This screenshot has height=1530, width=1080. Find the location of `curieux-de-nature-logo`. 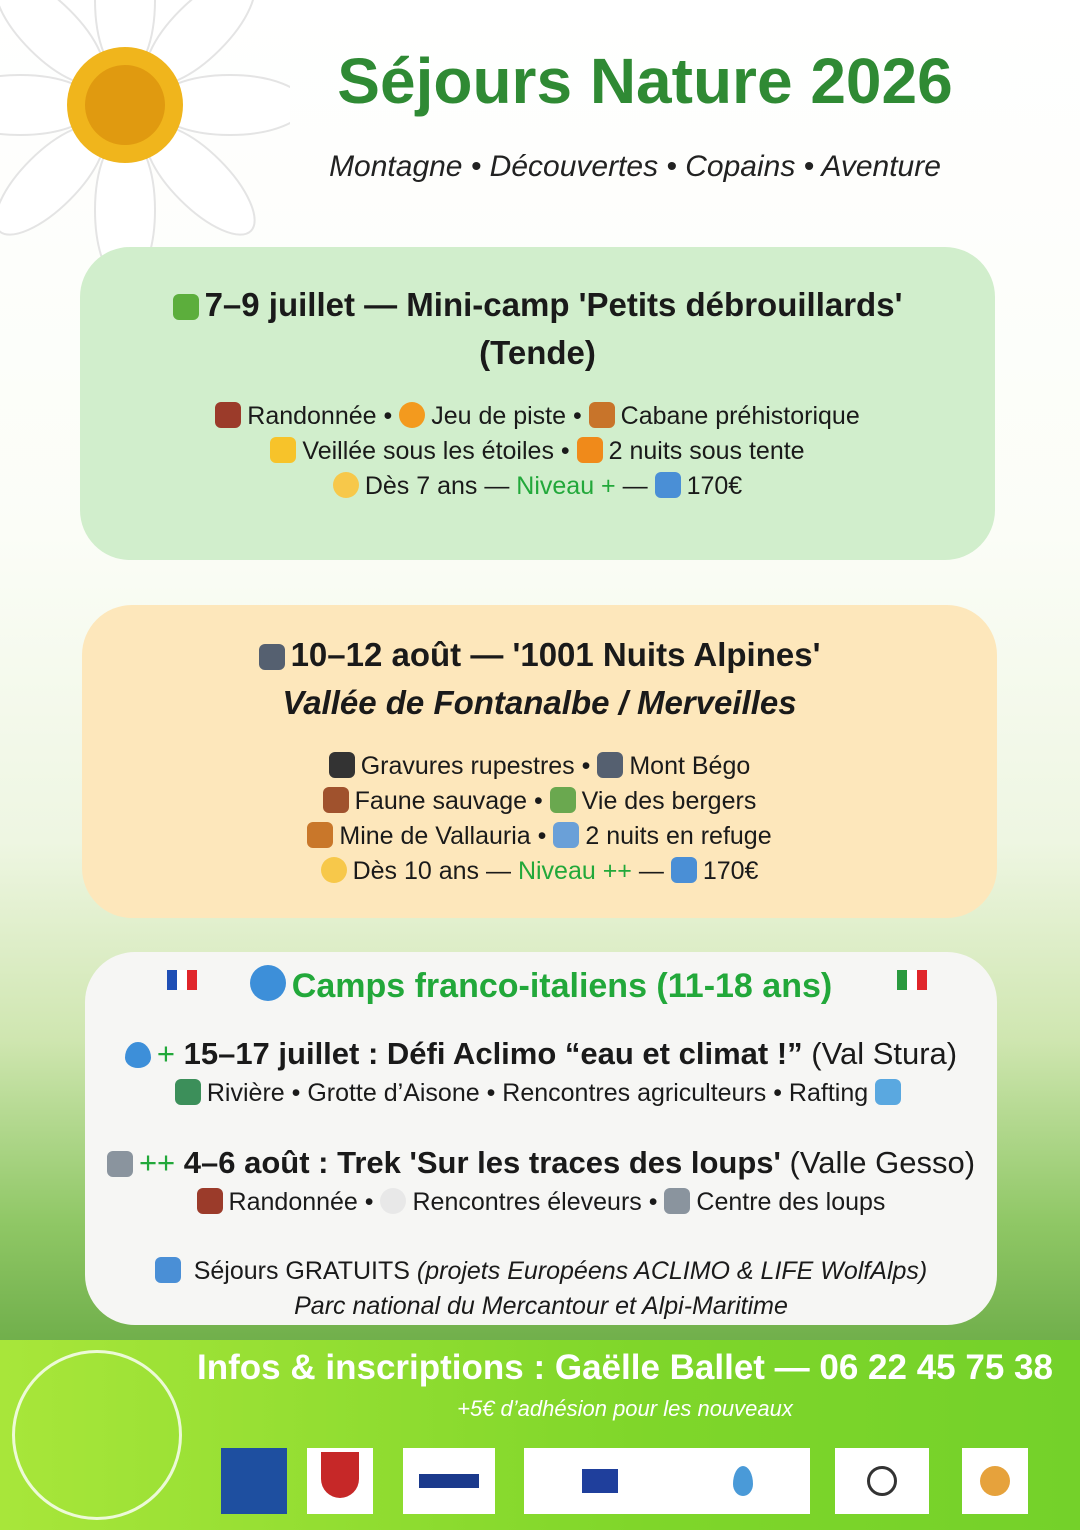

curieux-de-nature-logo is located at coordinates (97, 1435).